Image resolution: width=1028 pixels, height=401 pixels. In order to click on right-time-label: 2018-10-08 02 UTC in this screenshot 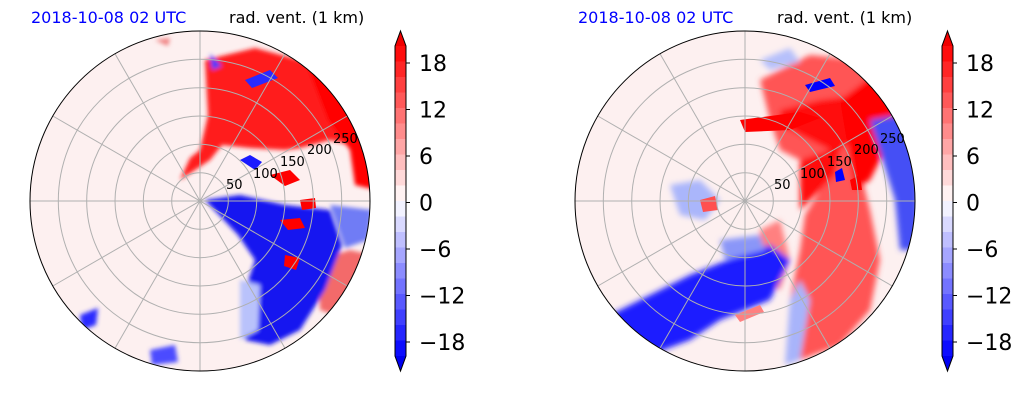, I will do `click(655, 17)`.